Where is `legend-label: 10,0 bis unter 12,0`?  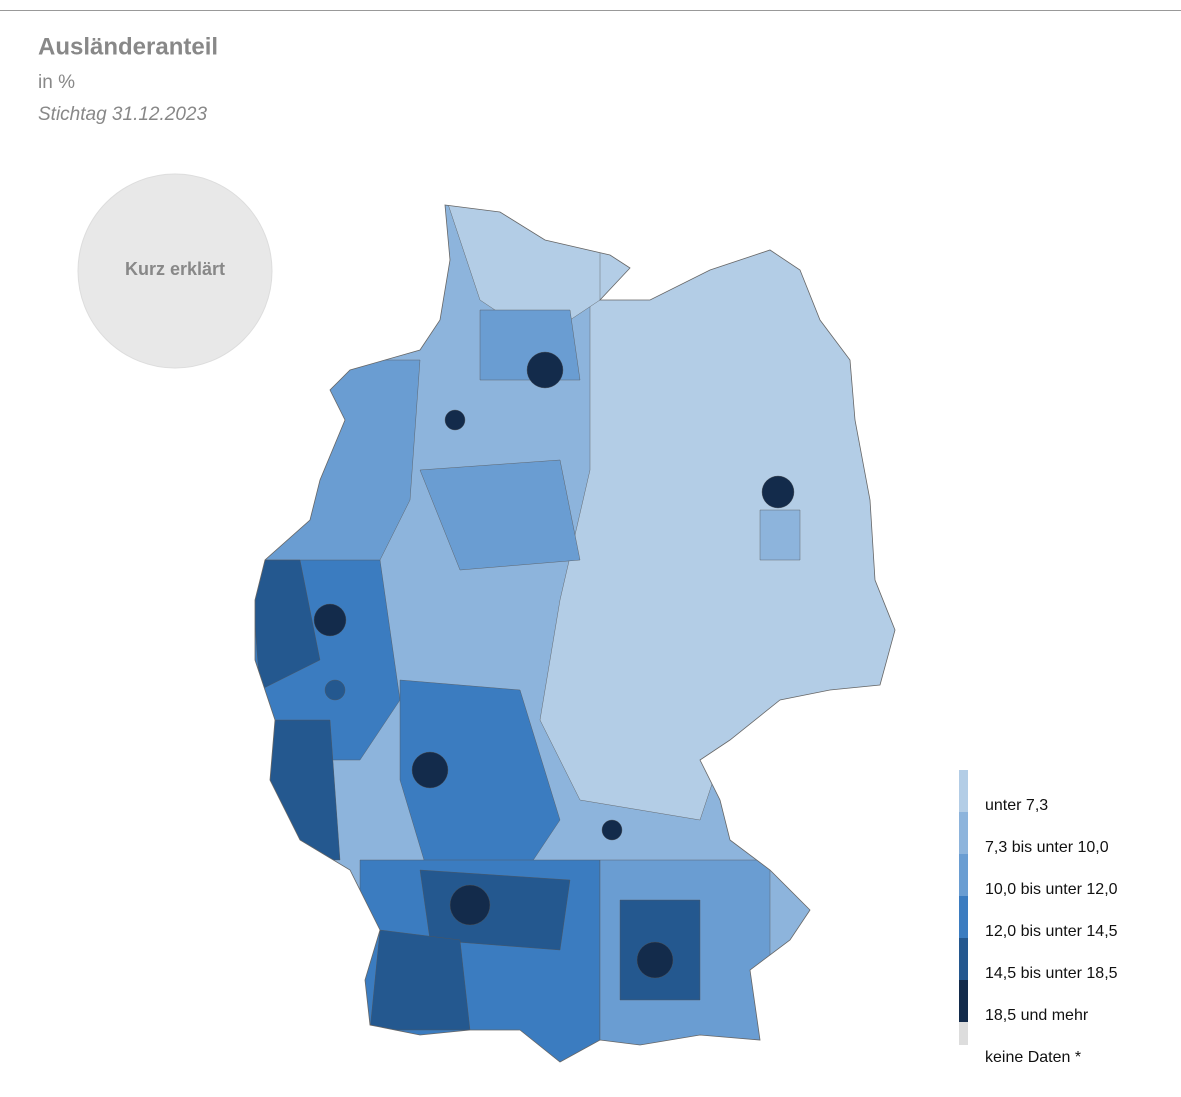 legend-label: 10,0 bis unter 12,0 is located at coordinates (1051, 889).